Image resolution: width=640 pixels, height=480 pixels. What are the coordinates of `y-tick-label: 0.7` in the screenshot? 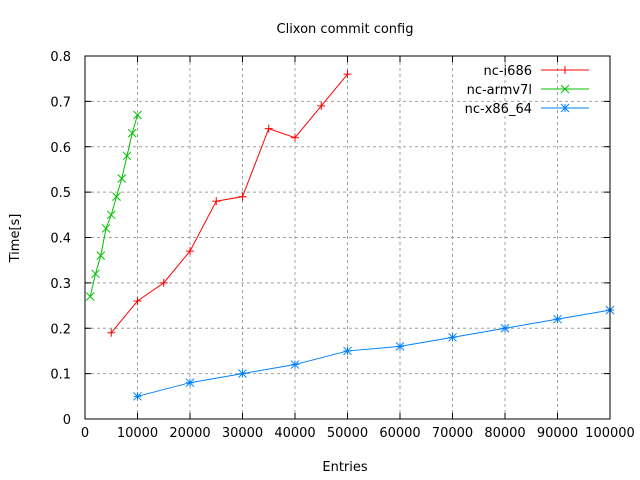 It's located at (60, 102).